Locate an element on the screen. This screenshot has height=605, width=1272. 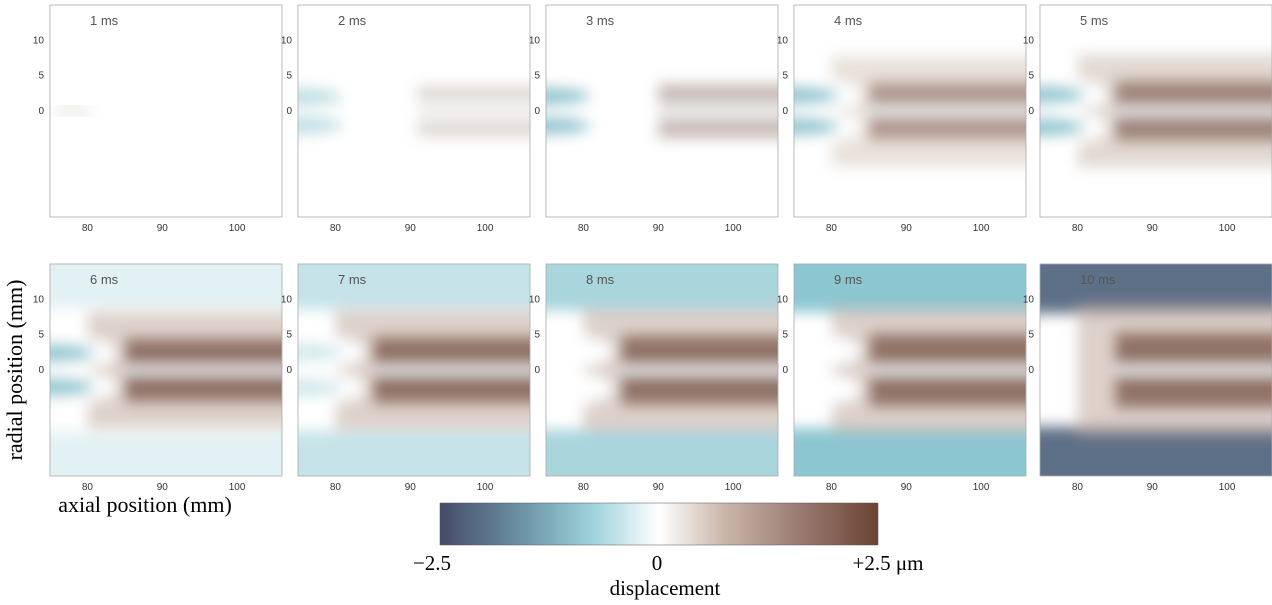
trace is located at coordinates (72, 111).